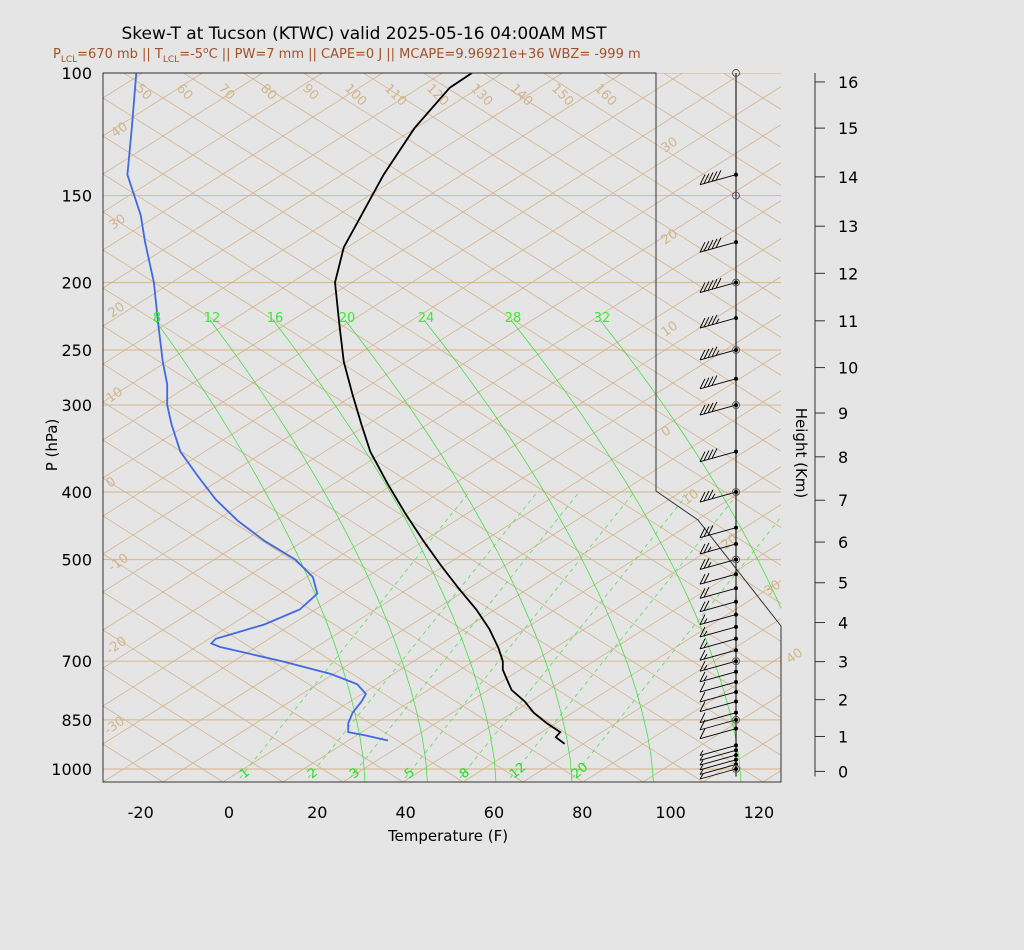 Image resolution: width=1024 pixels, height=950 pixels. I want to click on mixing-ratio-label: 12, so click(518, 771).